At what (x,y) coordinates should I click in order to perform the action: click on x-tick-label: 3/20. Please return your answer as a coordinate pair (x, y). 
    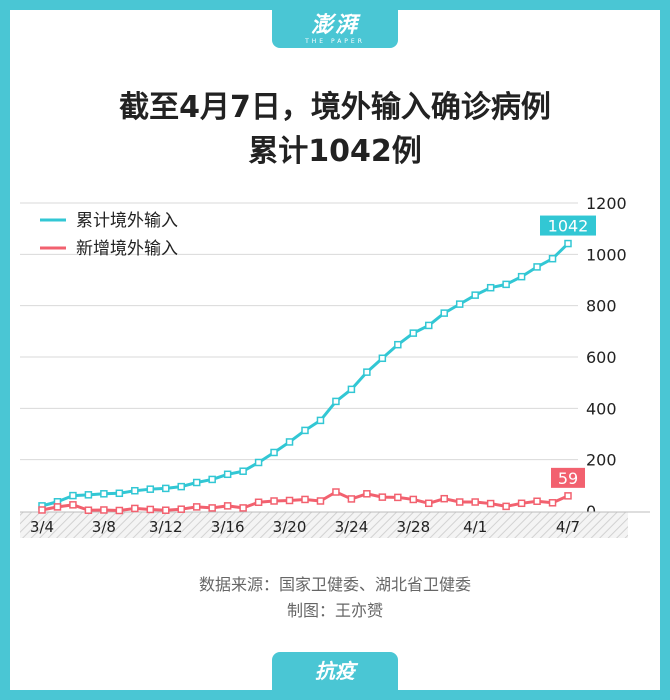
    Looking at the image, I should click on (290, 527).